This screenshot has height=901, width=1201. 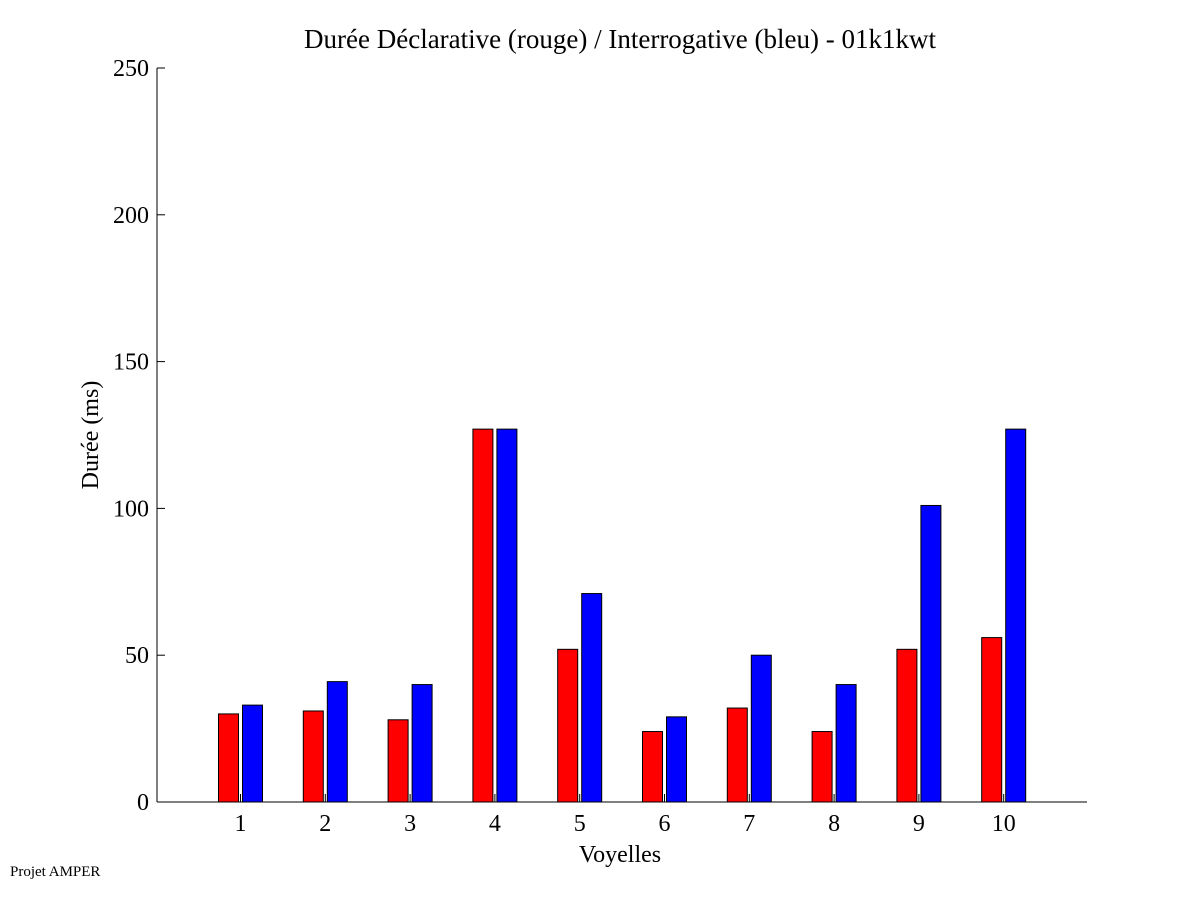 I want to click on x-tick-label: 3, so click(x=410, y=824).